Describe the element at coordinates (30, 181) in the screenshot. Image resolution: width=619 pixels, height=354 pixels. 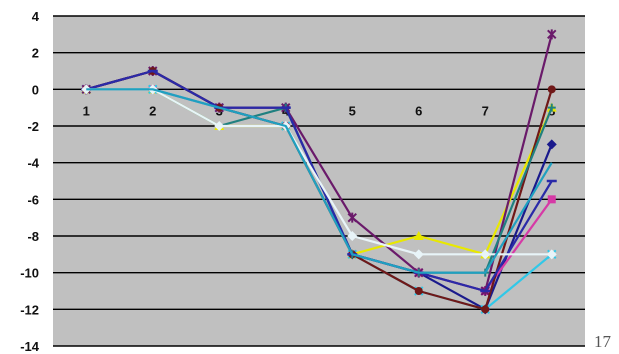
I see `y-axis-tick-labels: 4 2 0 -2 -4 -6 -8 -10 -12 -14` at that location.